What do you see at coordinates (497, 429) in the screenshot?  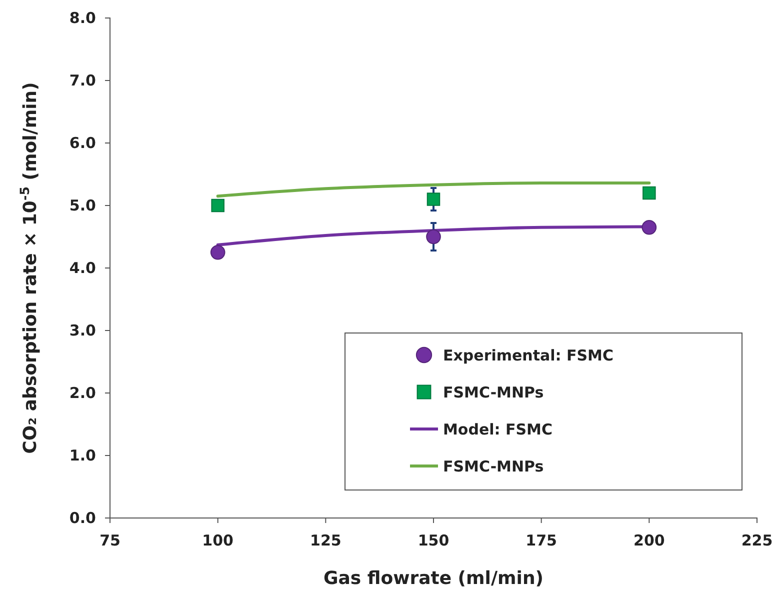 I see `legend-label: Model: FSMC` at bounding box center [497, 429].